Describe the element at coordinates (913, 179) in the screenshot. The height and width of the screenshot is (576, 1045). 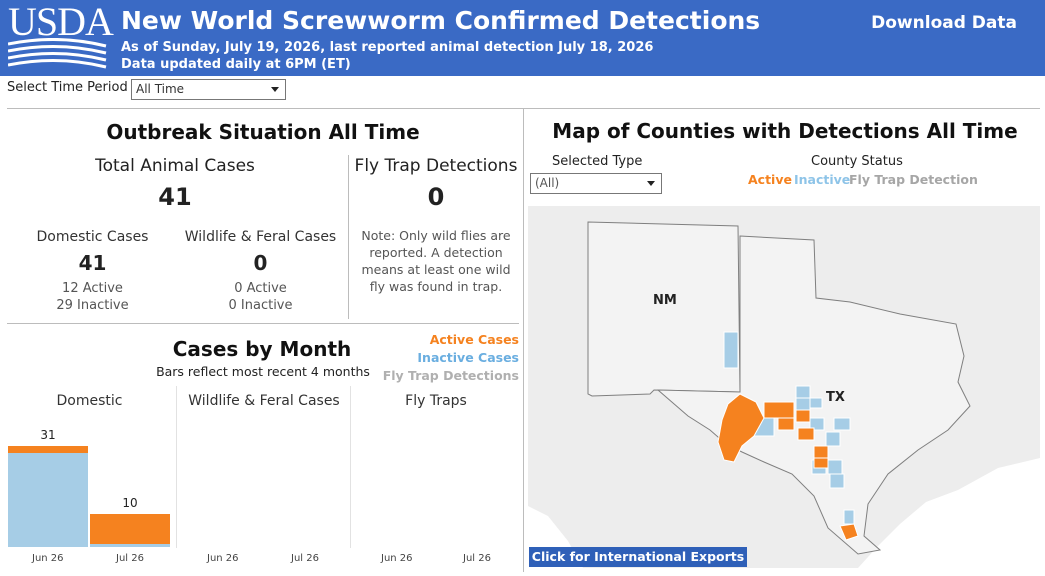
I see `status-legend-fly-trap: Fly Trap Detection` at that location.